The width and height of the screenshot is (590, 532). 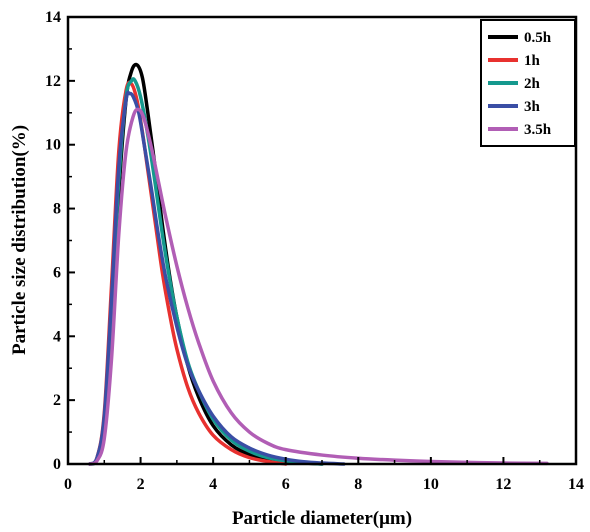 What do you see at coordinates (53, 145) in the screenshot?
I see `y-tick-label: 10` at bounding box center [53, 145].